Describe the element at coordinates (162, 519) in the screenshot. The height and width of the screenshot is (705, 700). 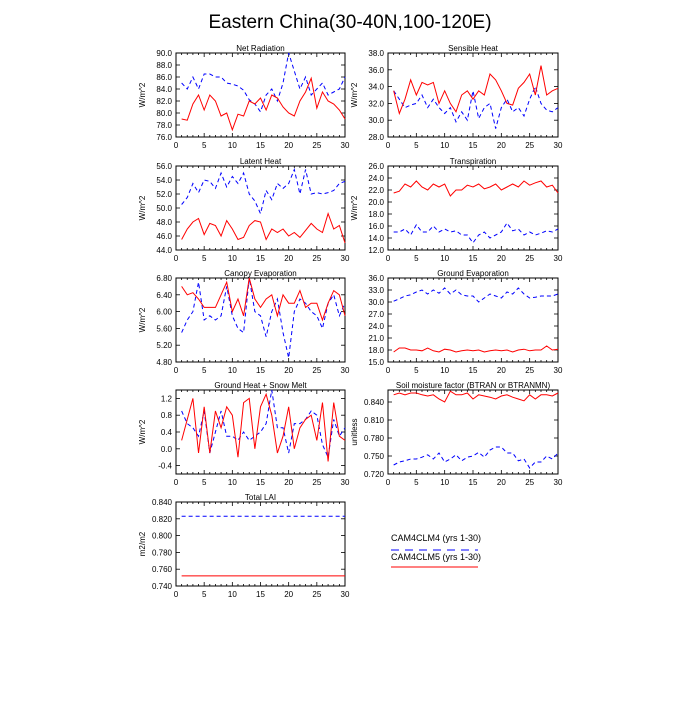
I see `y-tick-label: 0.820` at that location.